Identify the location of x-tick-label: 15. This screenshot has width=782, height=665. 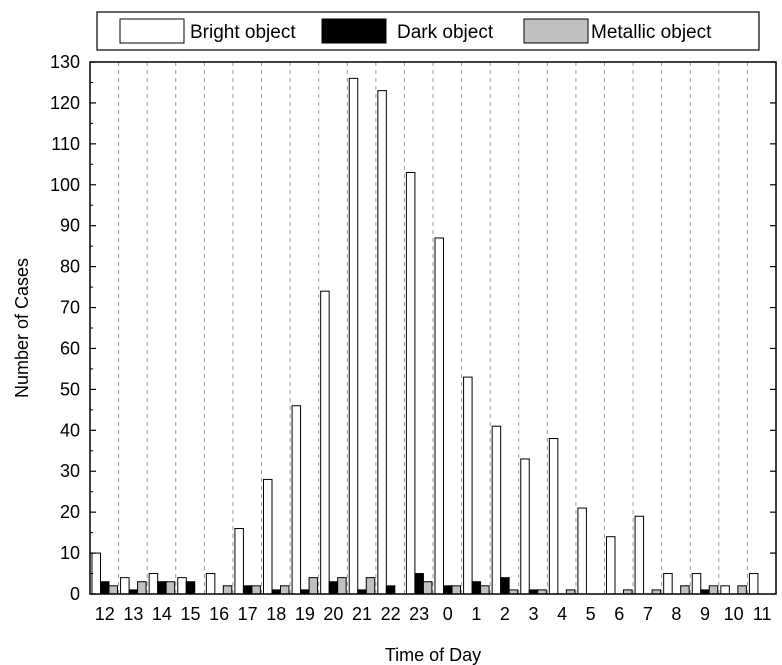
(190, 614).